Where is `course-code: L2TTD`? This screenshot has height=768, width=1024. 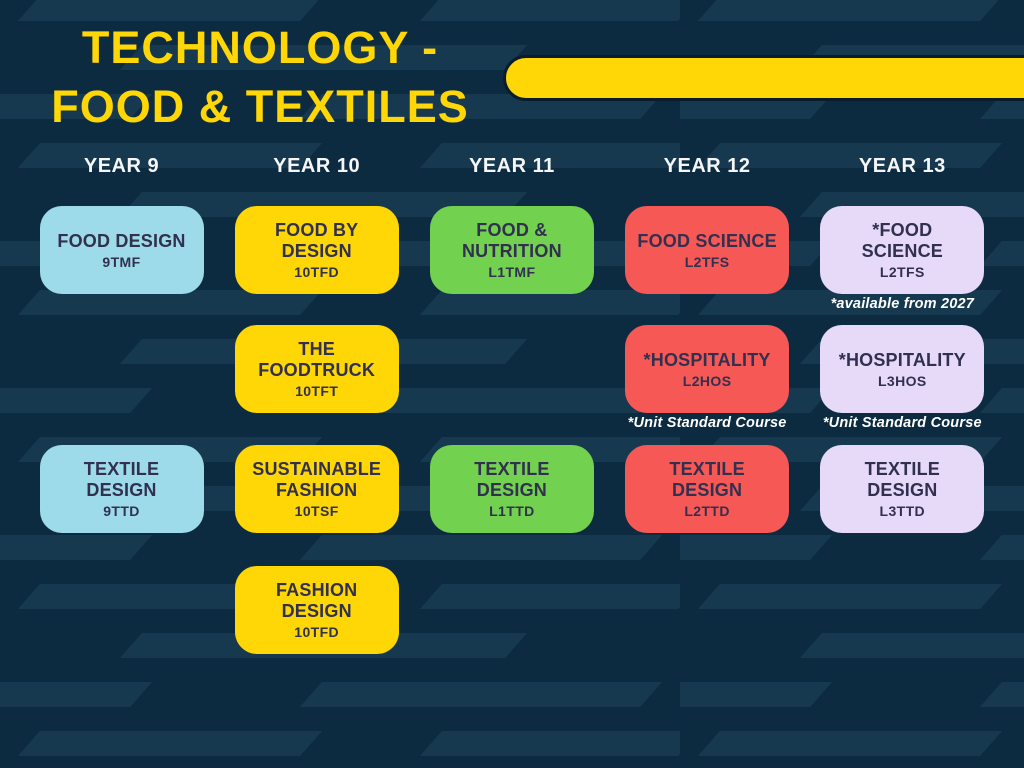 course-code: L2TTD is located at coordinates (707, 511).